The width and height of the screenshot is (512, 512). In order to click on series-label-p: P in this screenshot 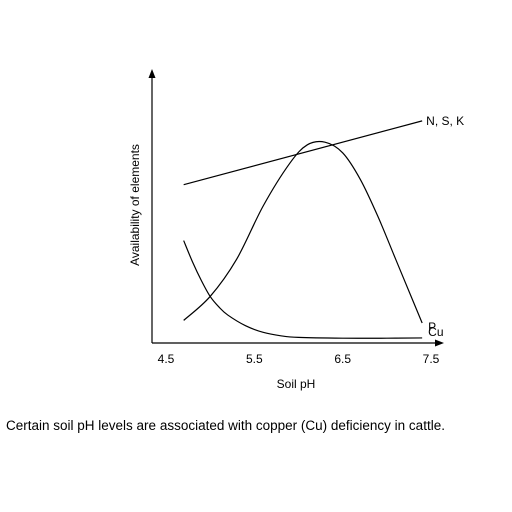, I will do `click(432, 327)`.